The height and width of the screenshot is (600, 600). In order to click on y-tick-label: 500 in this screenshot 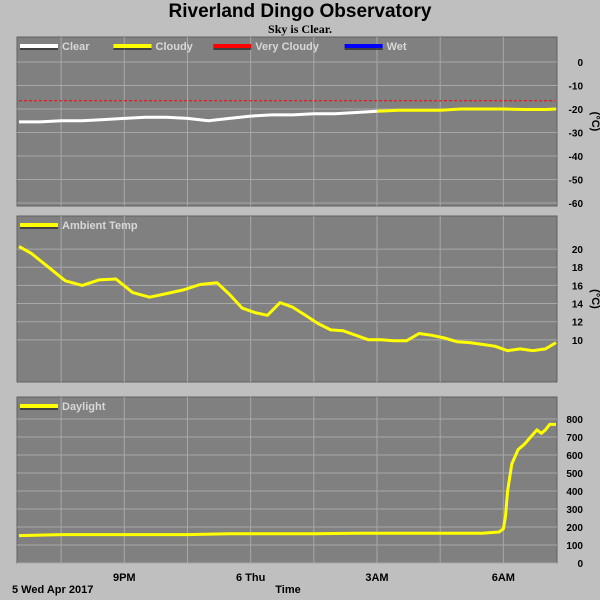, I will do `click(574, 474)`.